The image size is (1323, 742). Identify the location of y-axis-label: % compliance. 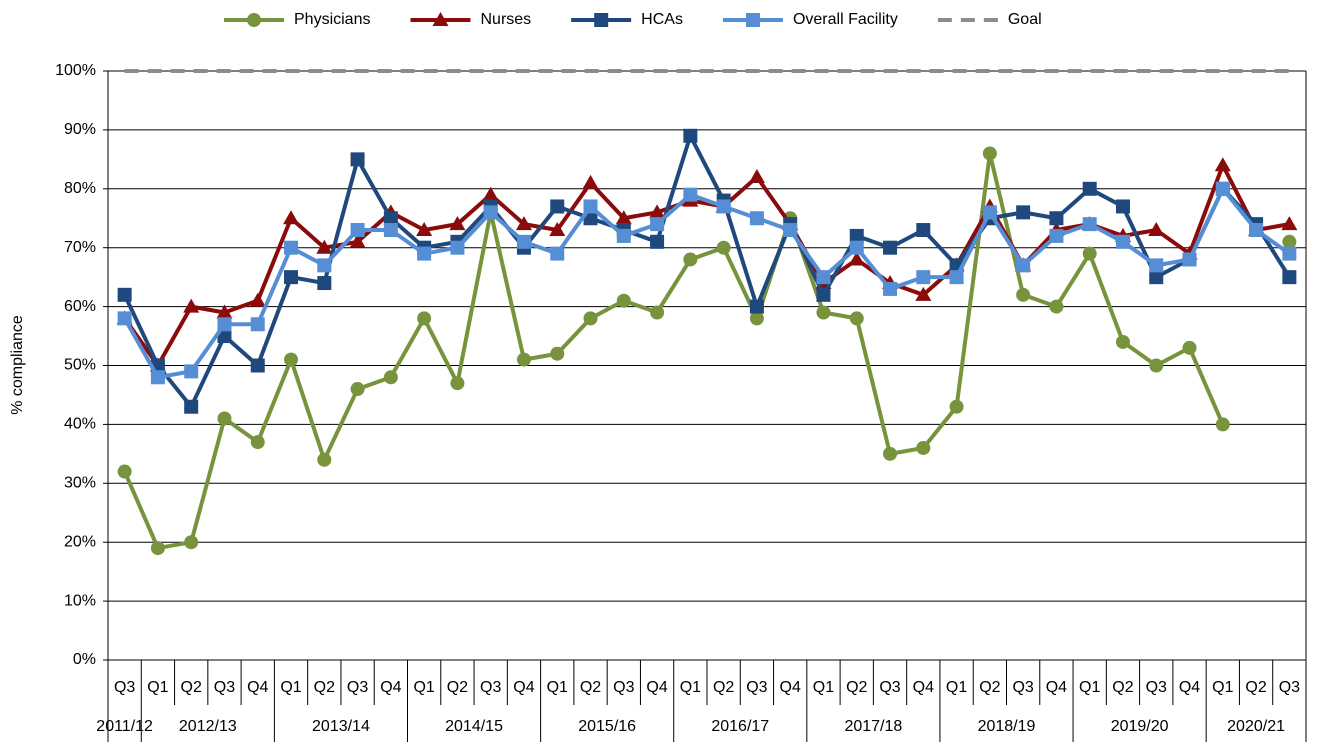
(17, 365).